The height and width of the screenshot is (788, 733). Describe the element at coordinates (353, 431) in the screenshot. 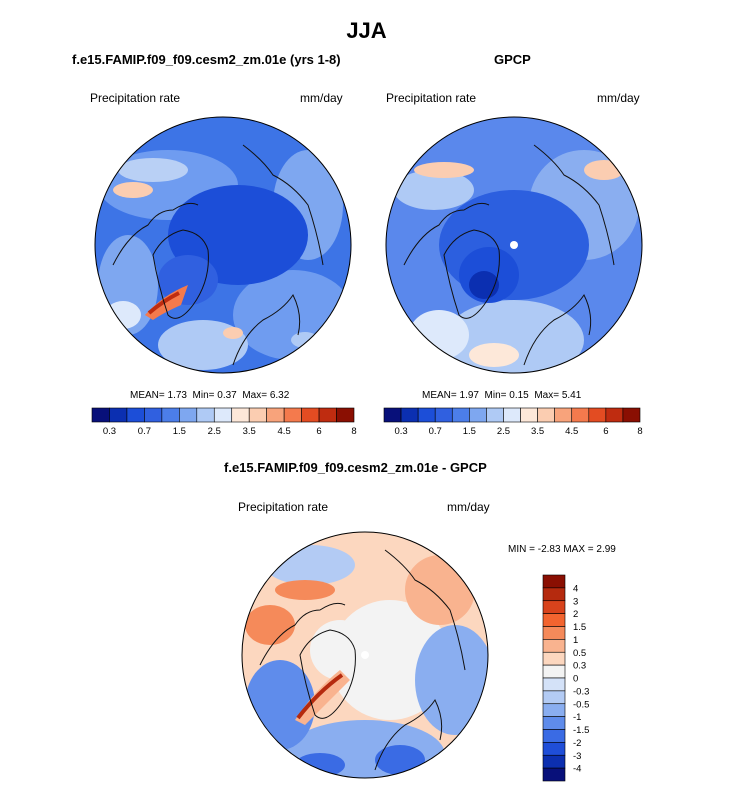

I see `panel1-colorbar-tick-label: 8` at that location.